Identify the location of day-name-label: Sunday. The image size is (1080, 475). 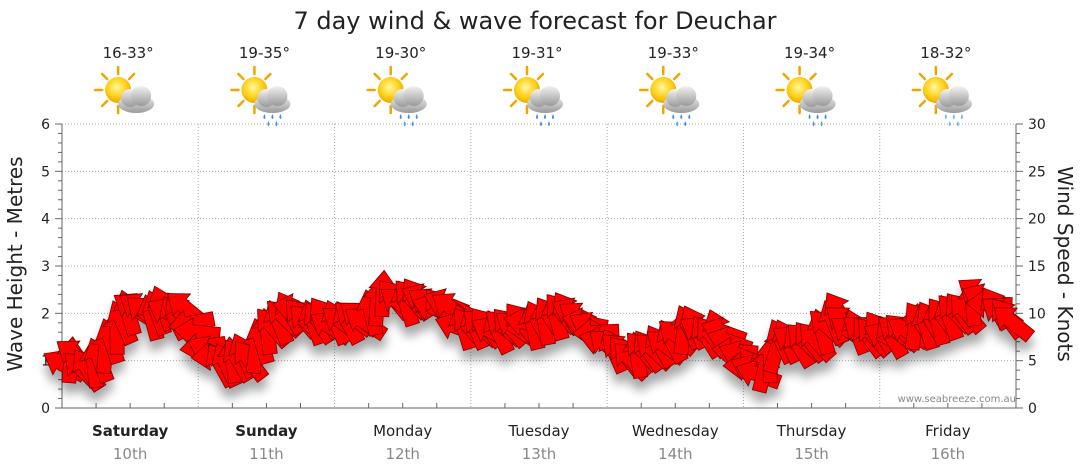
(266, 431).